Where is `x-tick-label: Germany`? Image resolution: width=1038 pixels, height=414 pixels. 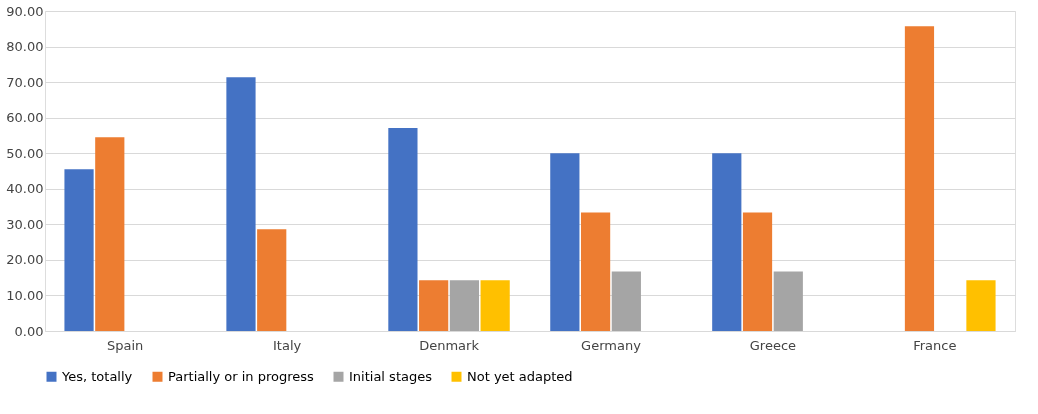
x-tick-label: Germany is located at coordinates (611, 345).